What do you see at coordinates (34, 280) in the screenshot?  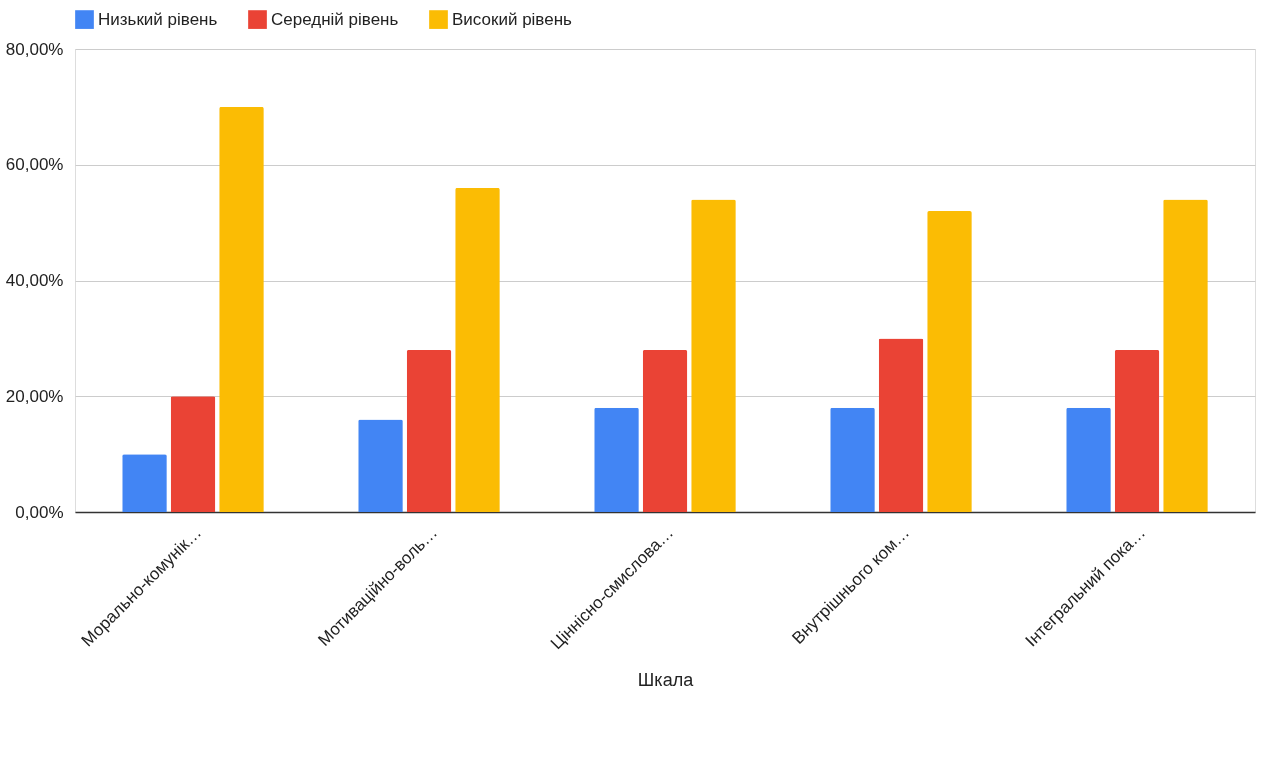 I see `y-tick-label: 40,00%` at bounding box center [34, 280].